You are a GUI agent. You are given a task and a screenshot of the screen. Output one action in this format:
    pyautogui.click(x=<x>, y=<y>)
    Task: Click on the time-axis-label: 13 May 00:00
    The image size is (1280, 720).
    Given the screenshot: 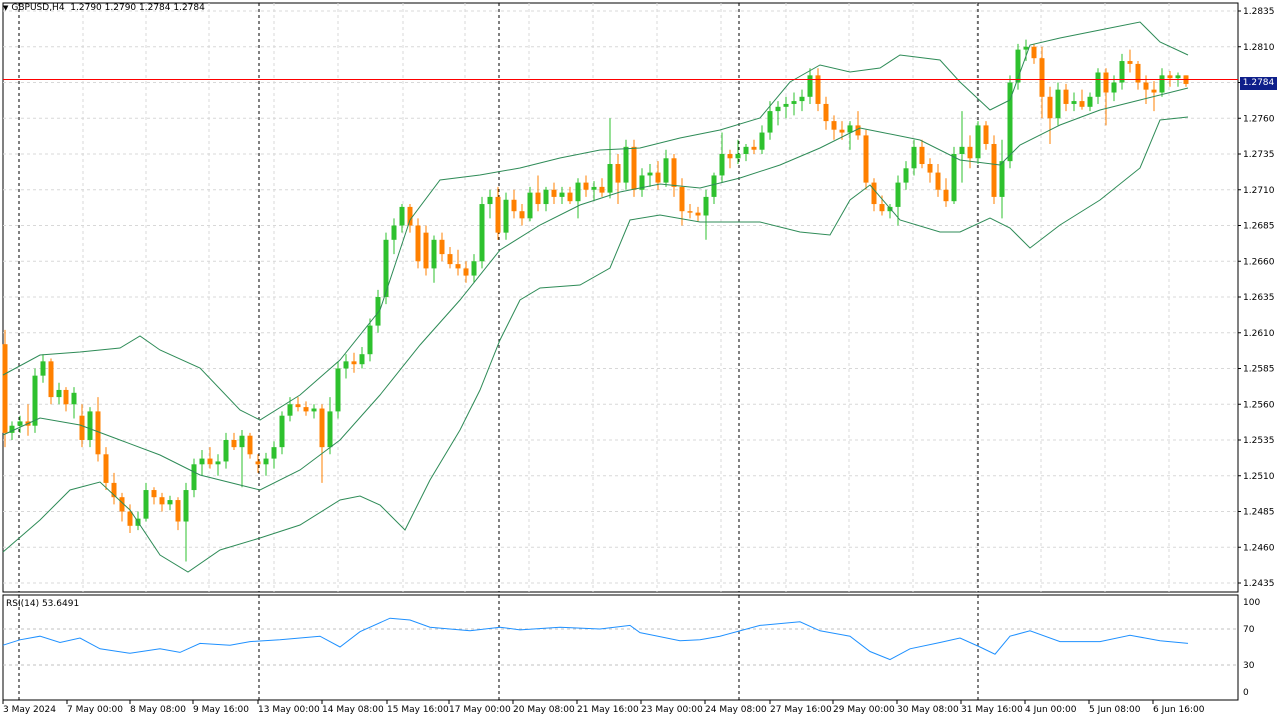 What is the action you would take?
    pyautogui.click(x=289, y=710)
    